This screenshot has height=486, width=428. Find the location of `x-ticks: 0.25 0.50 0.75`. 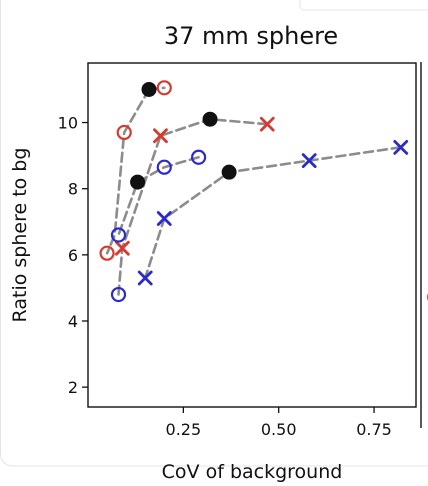

x-ticks: 0.25 0.50 0.75 is located at coordinates (279, 423).